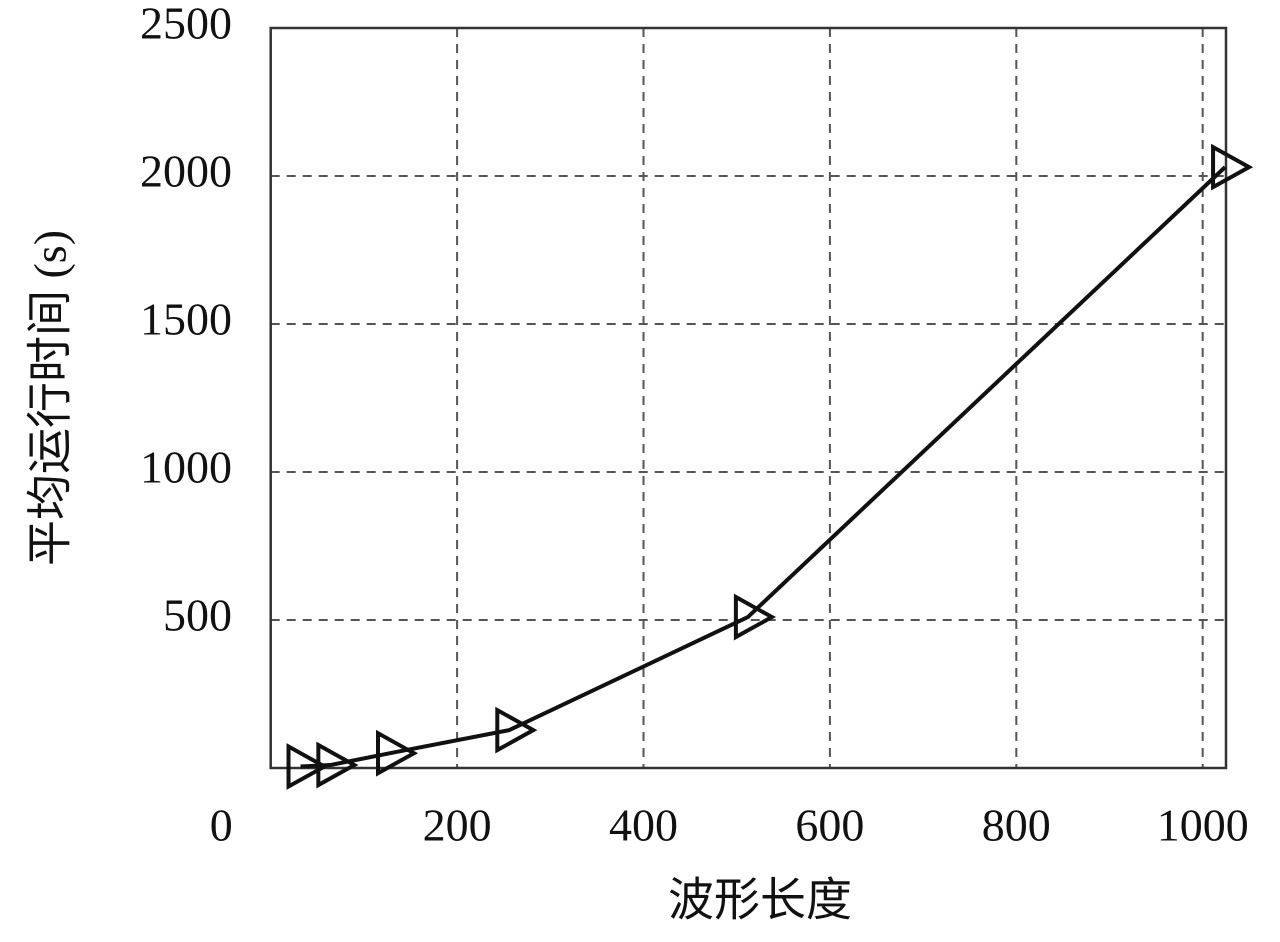  Describe the element at coordinates (457, 825) in the screenshot. I see `x-tick-label: 200` at that location.